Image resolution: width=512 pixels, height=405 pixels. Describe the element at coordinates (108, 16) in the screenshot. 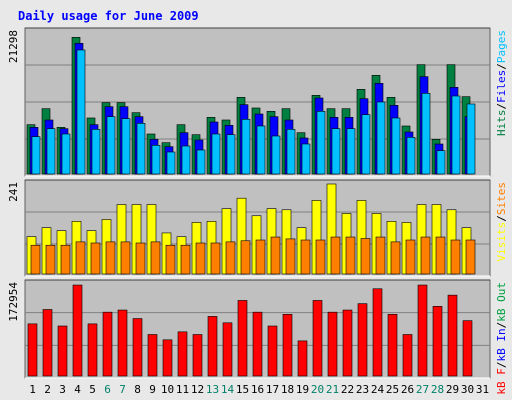

I see `chart-title: Daily usage for June 2009` at that location.